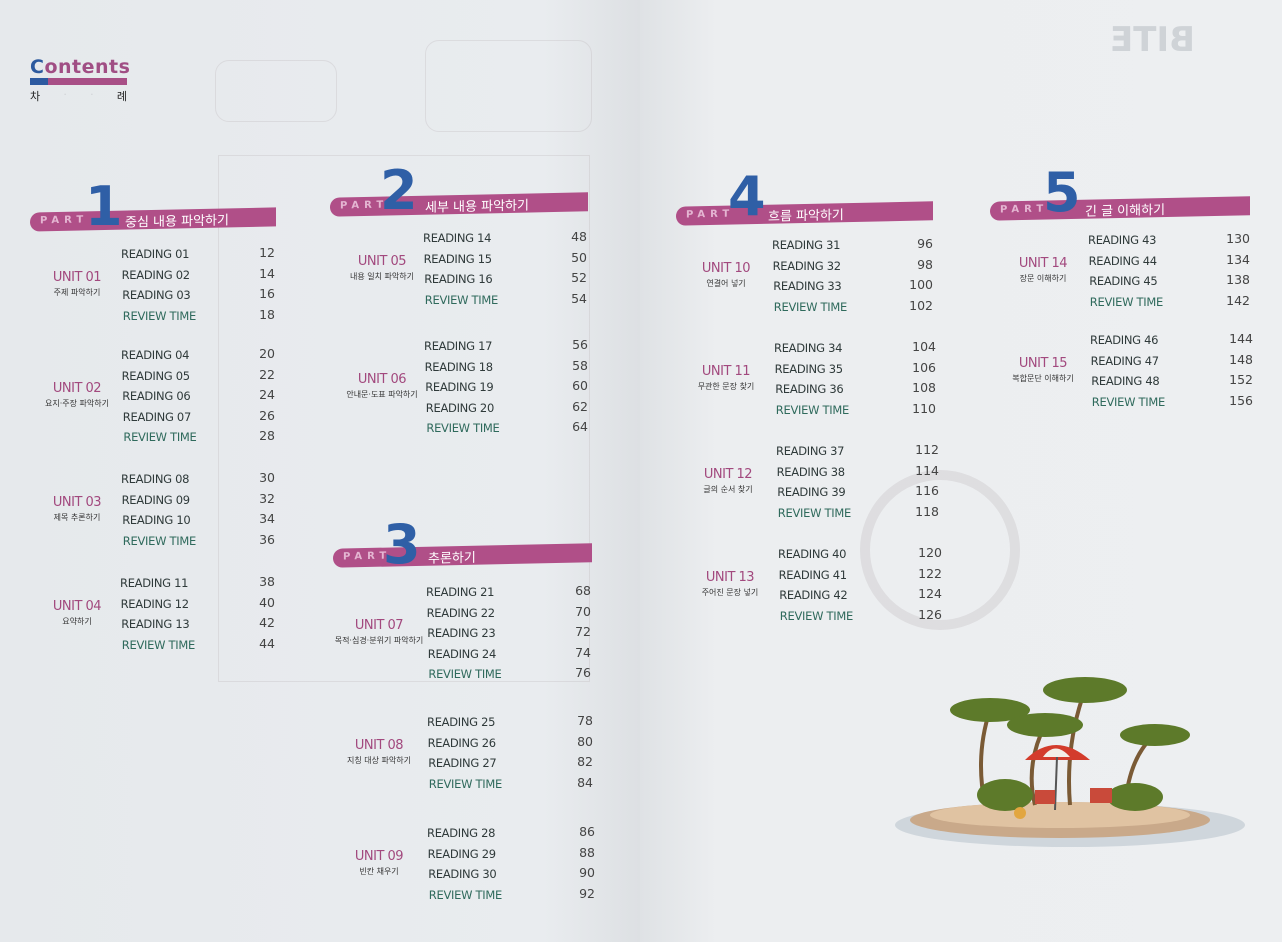  What do you see at coordinates (810, 451) in the screenshot?
I see `reading-link: READING 37` at bounding box center [810, 451].